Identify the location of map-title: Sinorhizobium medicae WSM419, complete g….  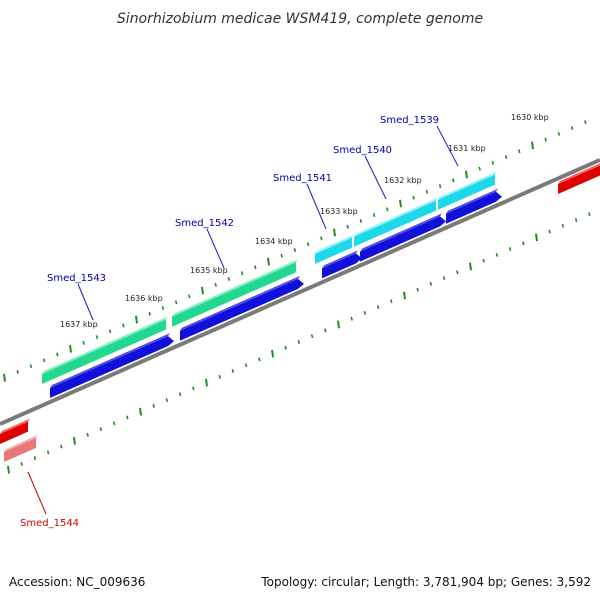
(300, 19).